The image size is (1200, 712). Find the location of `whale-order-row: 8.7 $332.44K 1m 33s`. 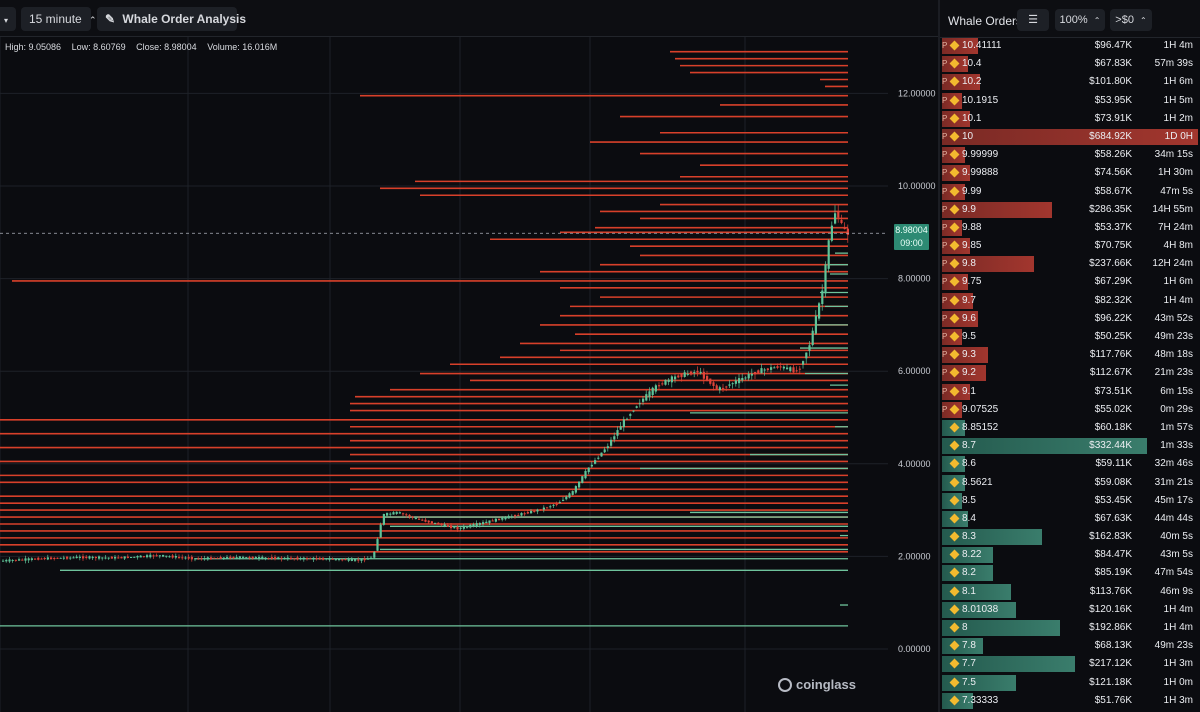

whale-order-row: 8.7 $332.44K 1m 33s is located at coordinates (1070, 446).